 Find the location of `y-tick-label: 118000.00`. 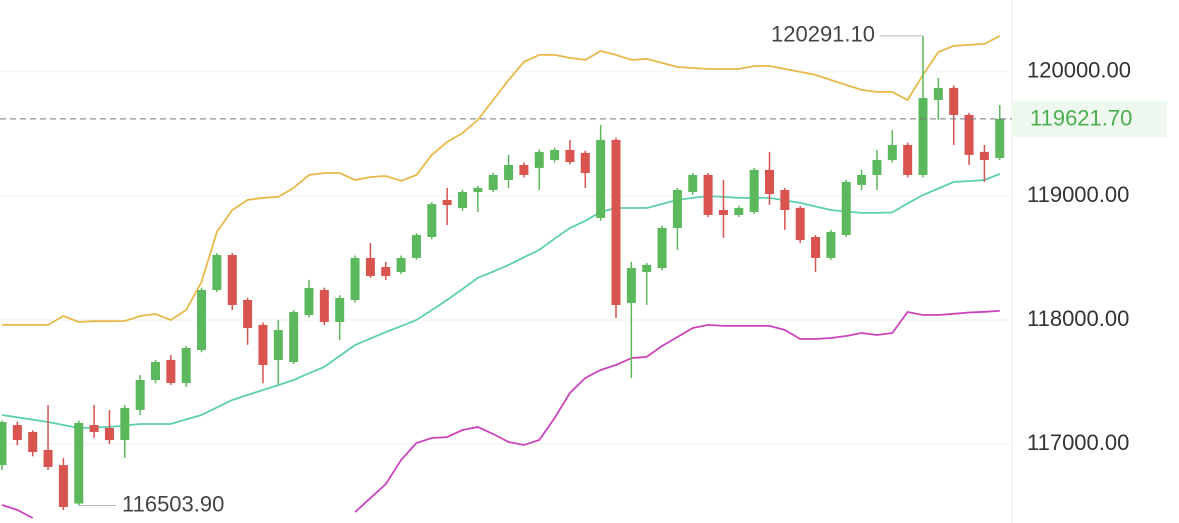

y-tick-label: 118000.00 is located at coordinates (1078, 318).